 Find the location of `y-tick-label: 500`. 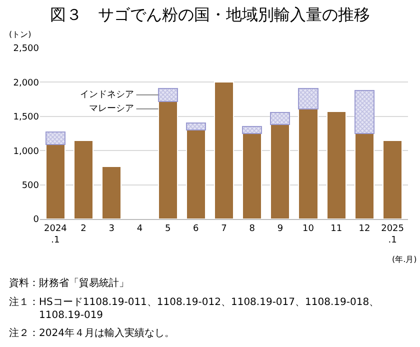

y-tick-label: 500 is located at coordinates (31, 185).